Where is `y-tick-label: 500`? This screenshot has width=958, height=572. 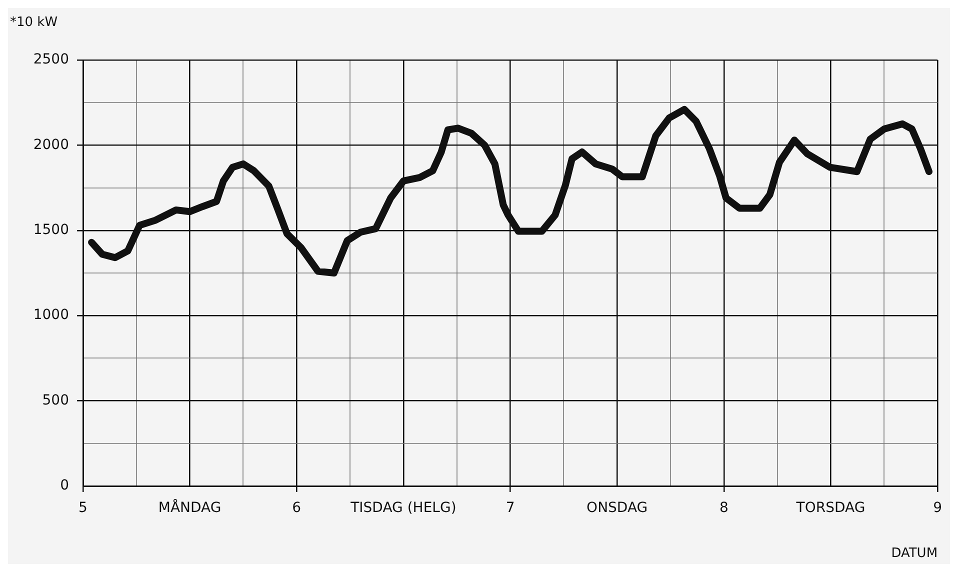 y-tick-label: 500 is located at coordinates (55, 400).